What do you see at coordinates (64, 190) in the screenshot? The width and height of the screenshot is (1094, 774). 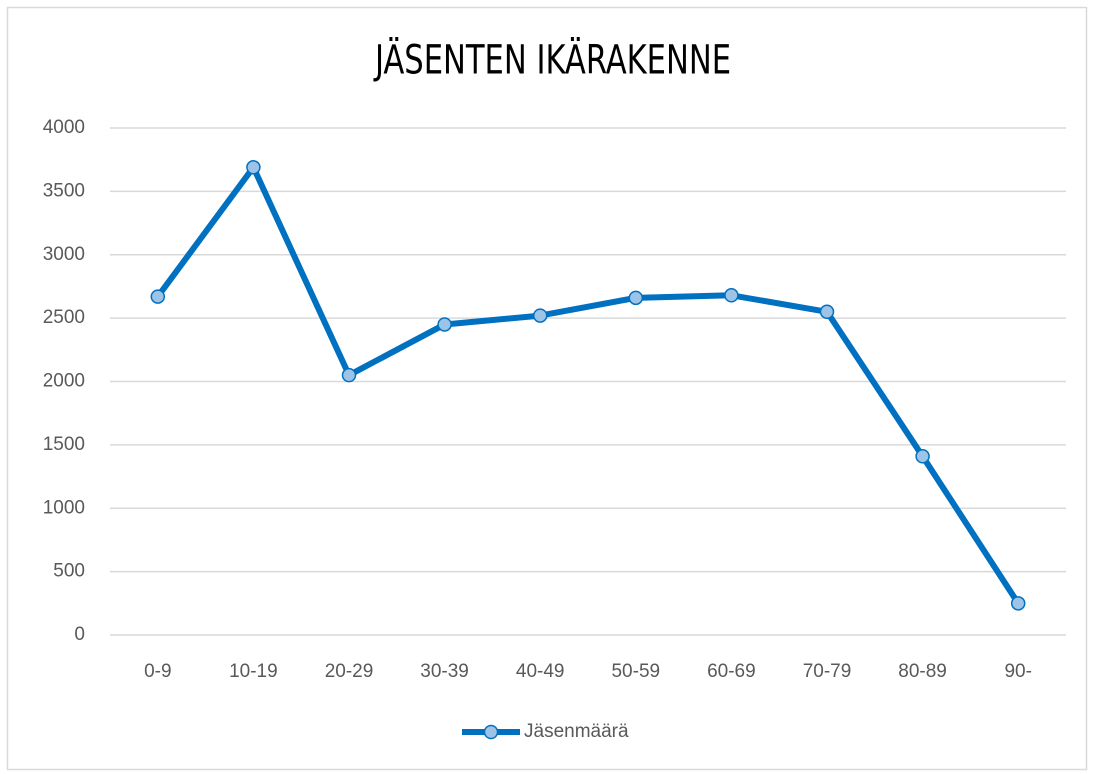 I see `y-tick-label: 3500` at bounding box center [64, 190].